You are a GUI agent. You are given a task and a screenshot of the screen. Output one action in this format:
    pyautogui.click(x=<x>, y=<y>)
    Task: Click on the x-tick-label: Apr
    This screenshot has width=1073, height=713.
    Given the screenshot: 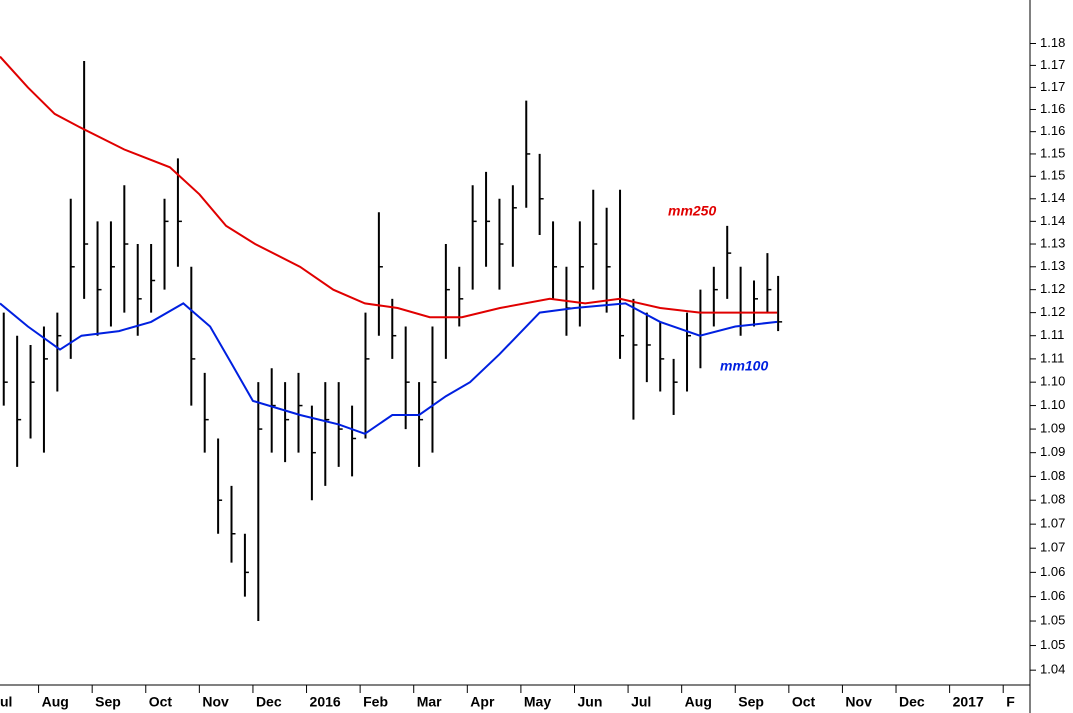 What is the action you would take?
    pyautogui.click(x=482, y=702)
    